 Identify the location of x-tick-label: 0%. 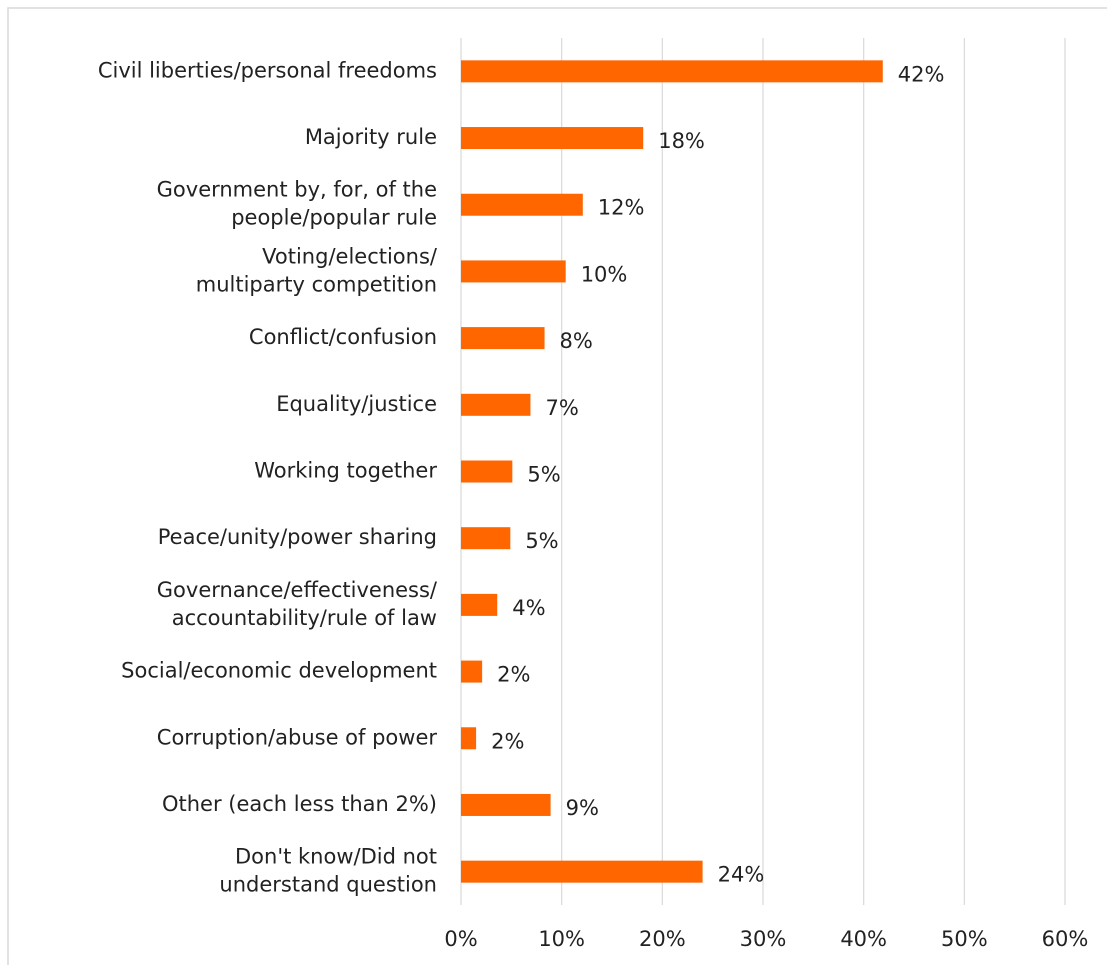
(460, 939).